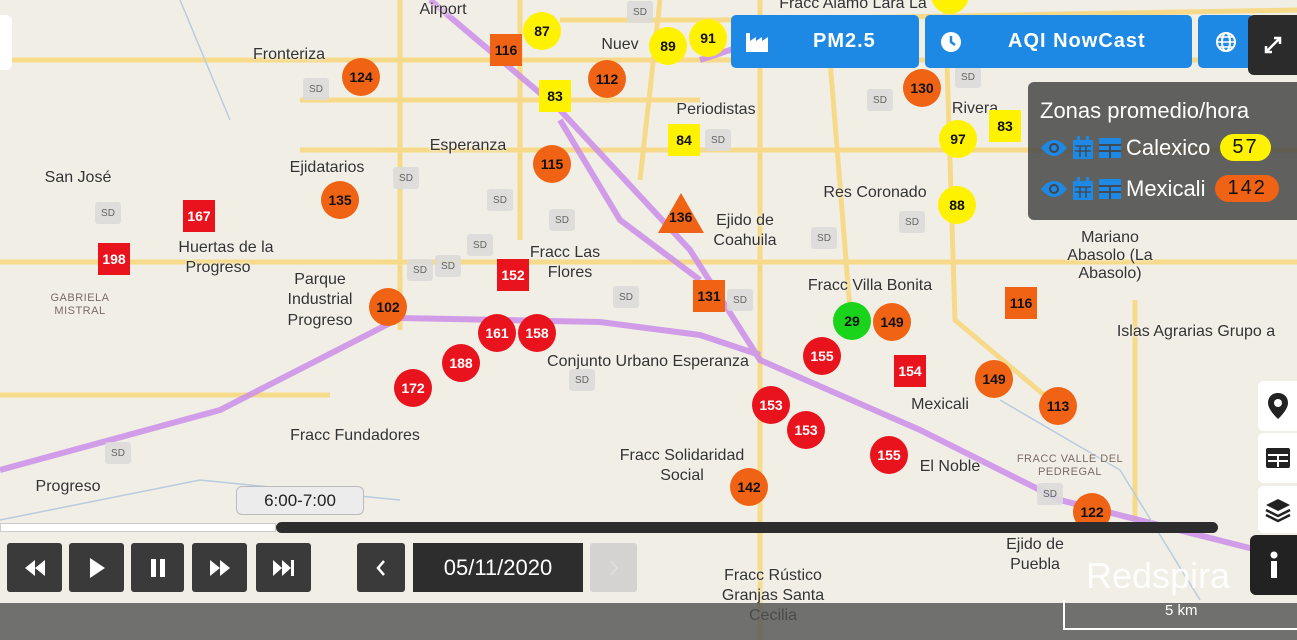  Describe the element at coordinates (138, 527) in the screenshot. I see `timeline-played` at that location.